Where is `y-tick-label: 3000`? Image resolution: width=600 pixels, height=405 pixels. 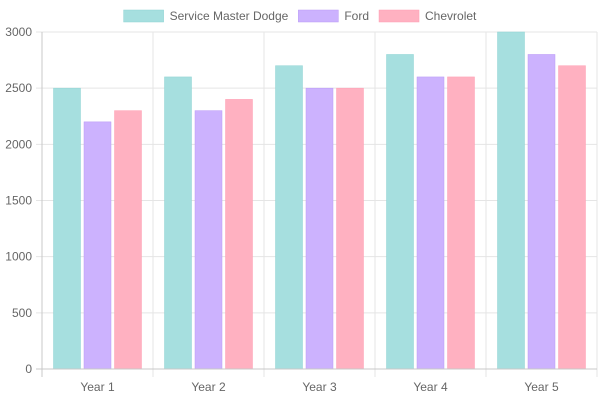
y-tick-label: 3000 is located at coordinates (18, 32).